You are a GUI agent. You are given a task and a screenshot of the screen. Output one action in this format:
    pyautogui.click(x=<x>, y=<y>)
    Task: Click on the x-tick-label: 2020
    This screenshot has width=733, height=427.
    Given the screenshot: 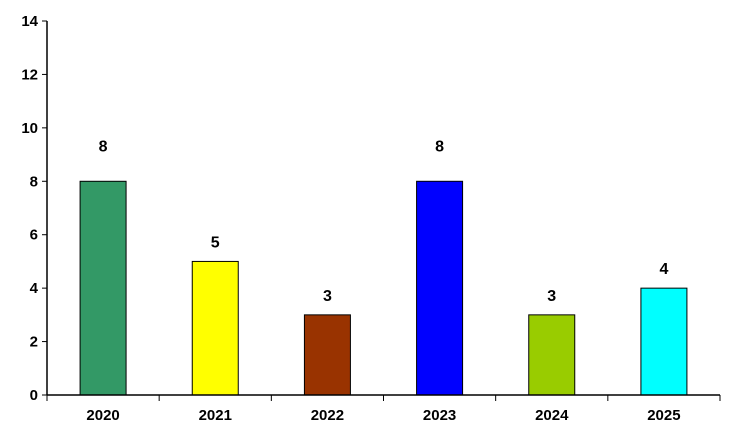 What is the action you would take?
    pyautogui.click(x=102, y=415)
    